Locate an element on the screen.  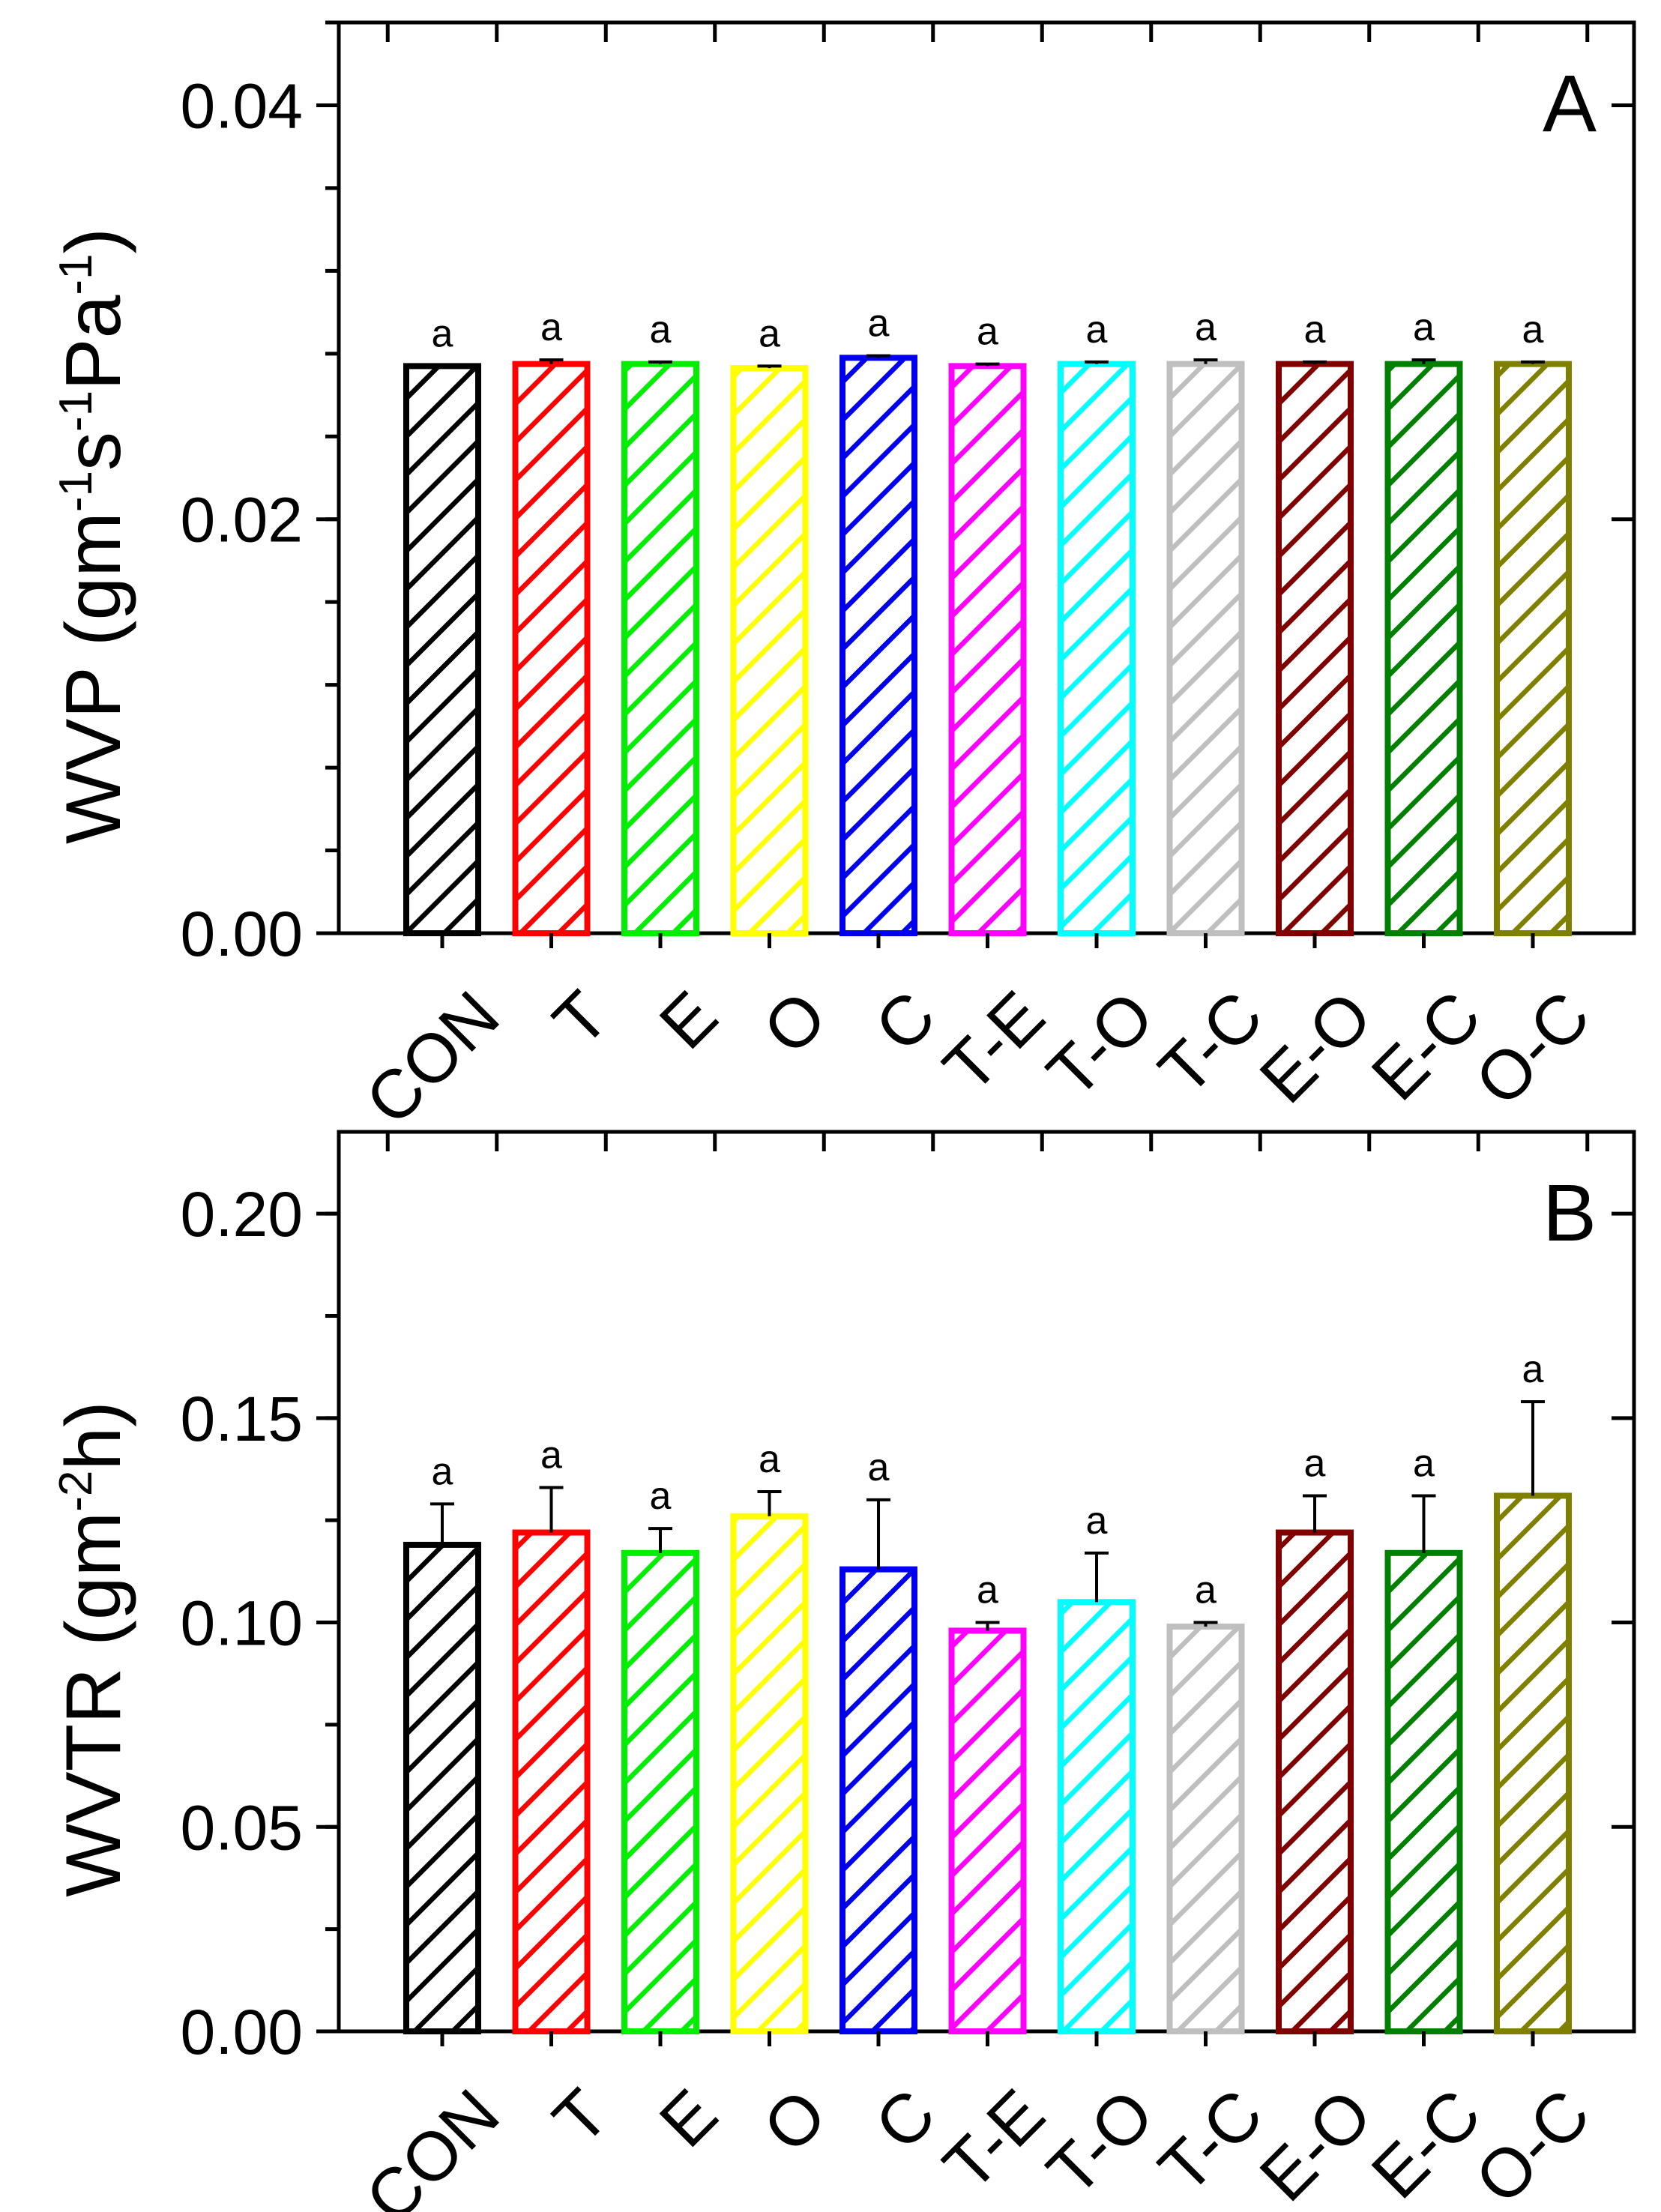
y-tick-label: 0.04 is located at coordinates (242, 105).